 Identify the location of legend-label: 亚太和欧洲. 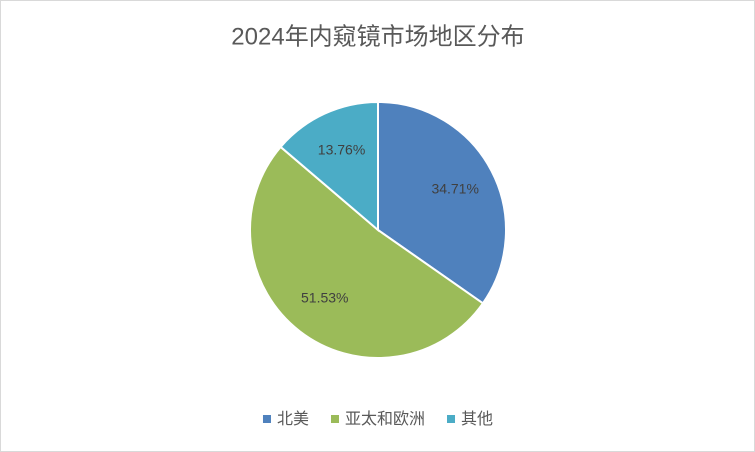
(385, 419).